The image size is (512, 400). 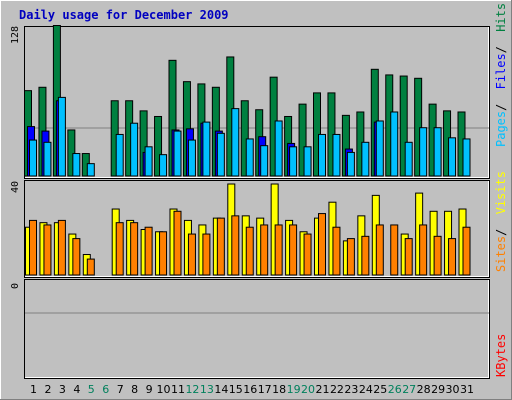 I want to click on day-label: 28, so click(x=424, y=389).